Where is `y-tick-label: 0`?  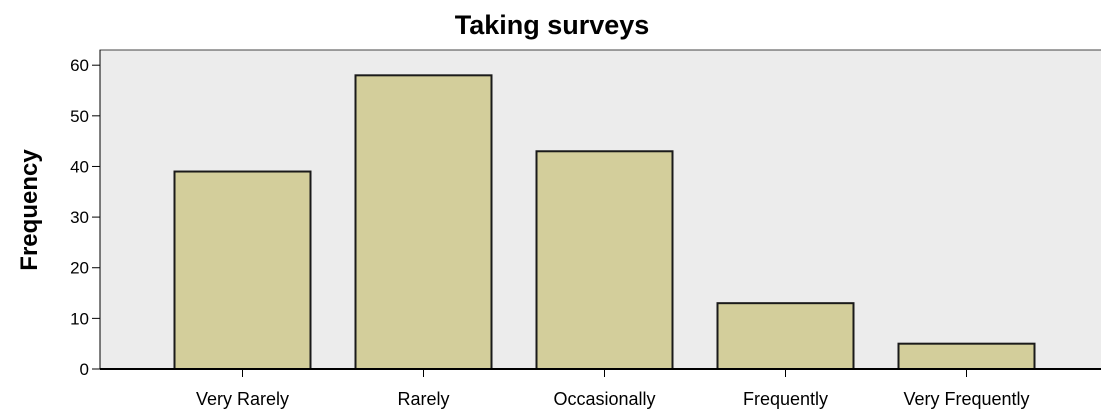 y-tick-label: 0 is located at coordinates (84, 369).